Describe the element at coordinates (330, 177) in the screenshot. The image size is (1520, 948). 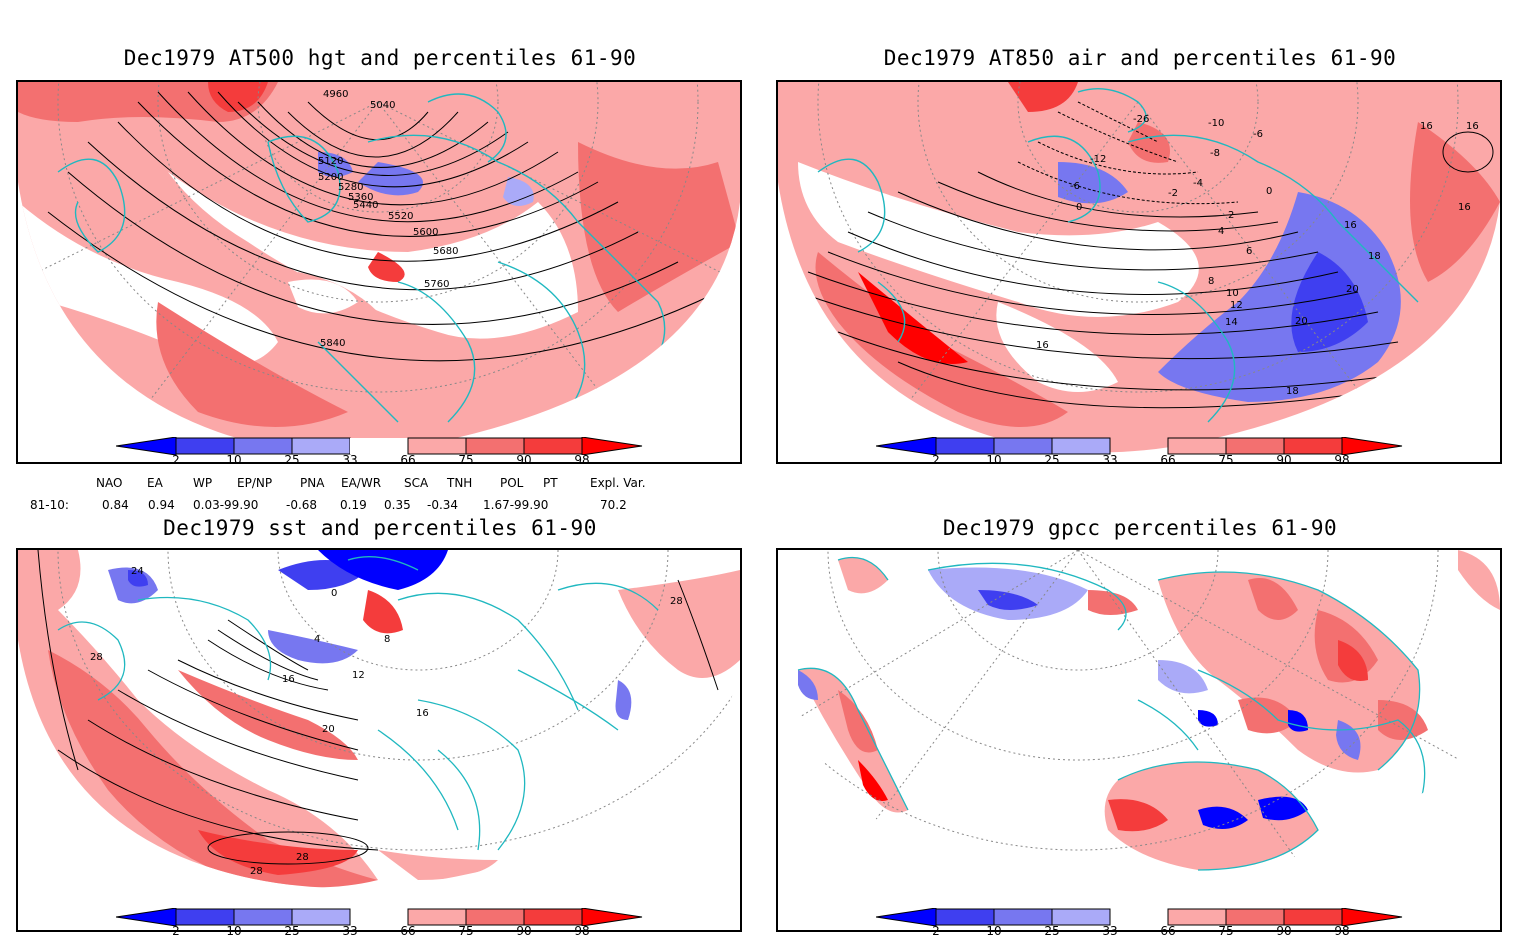
I see `contour-label: 5200` at that location.